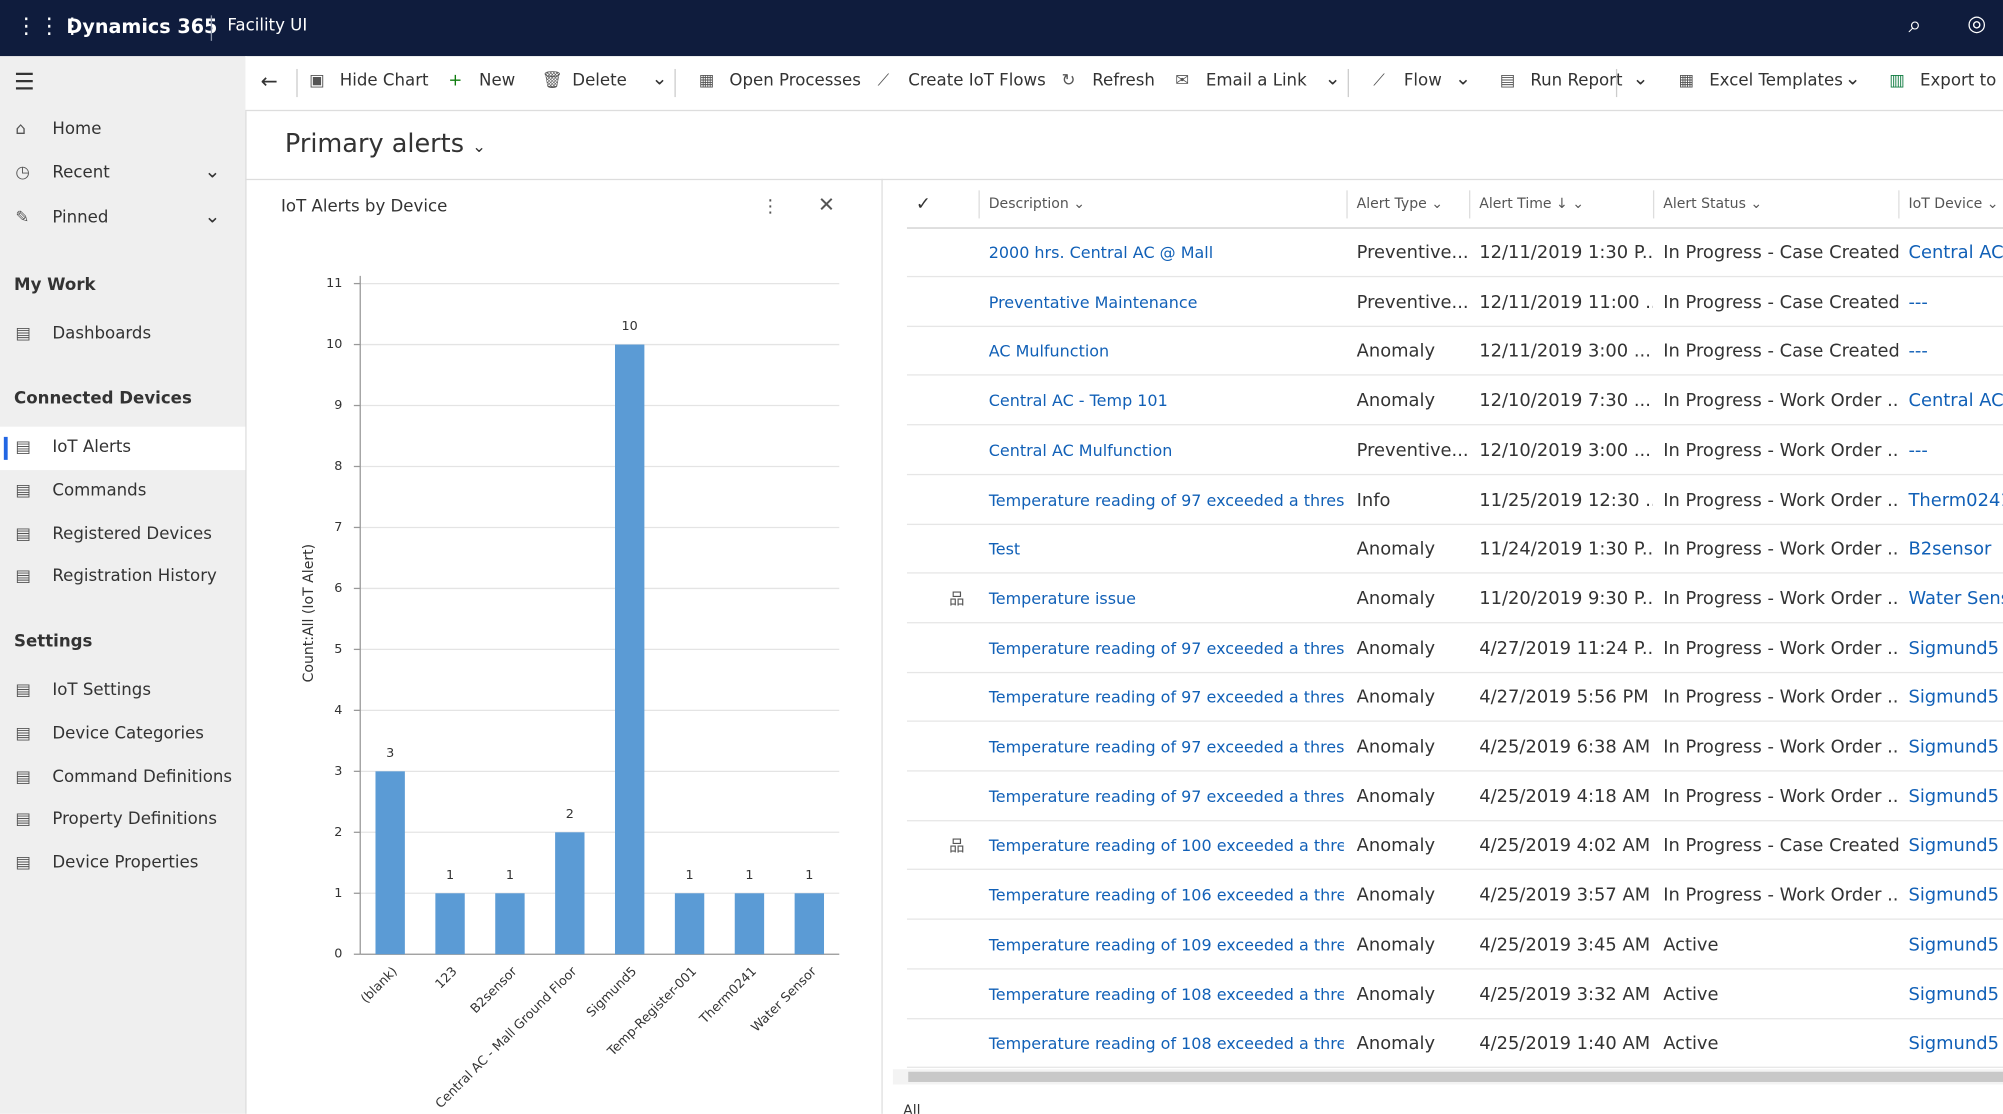 Image resolution: width=2003 pixels, height=1114 pixels. What do you see at coordinates (132, 535) in the screenshot?
I see `nav-label: Registered Devices` at bounding box center [132, 535].